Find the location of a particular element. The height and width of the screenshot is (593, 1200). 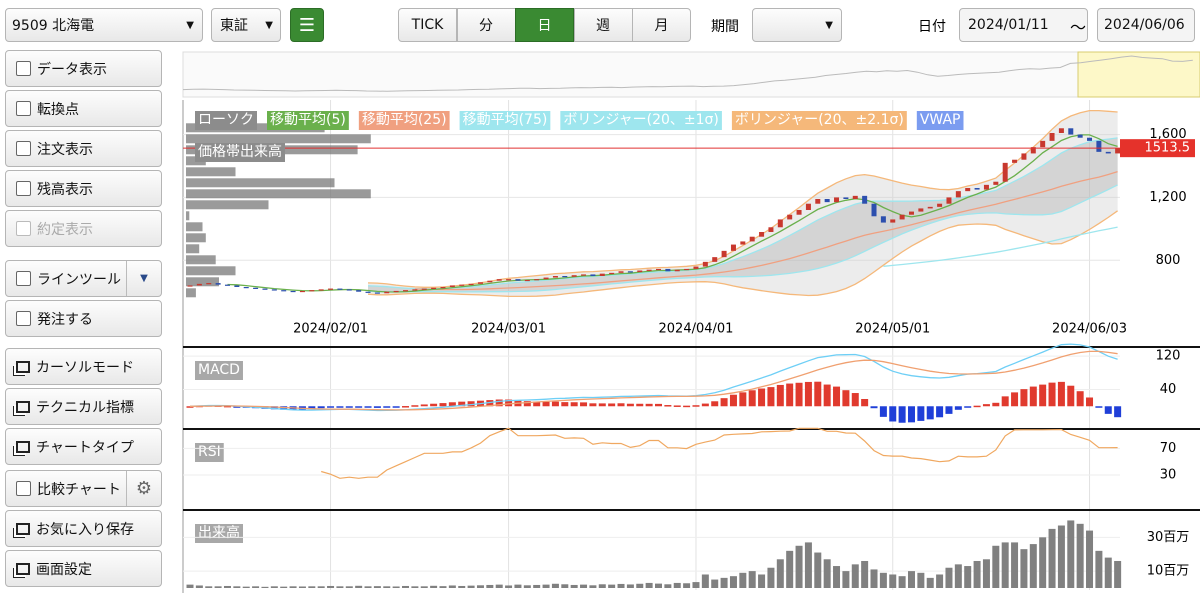

panel-title: MACD is located at coordinates (219, 370).